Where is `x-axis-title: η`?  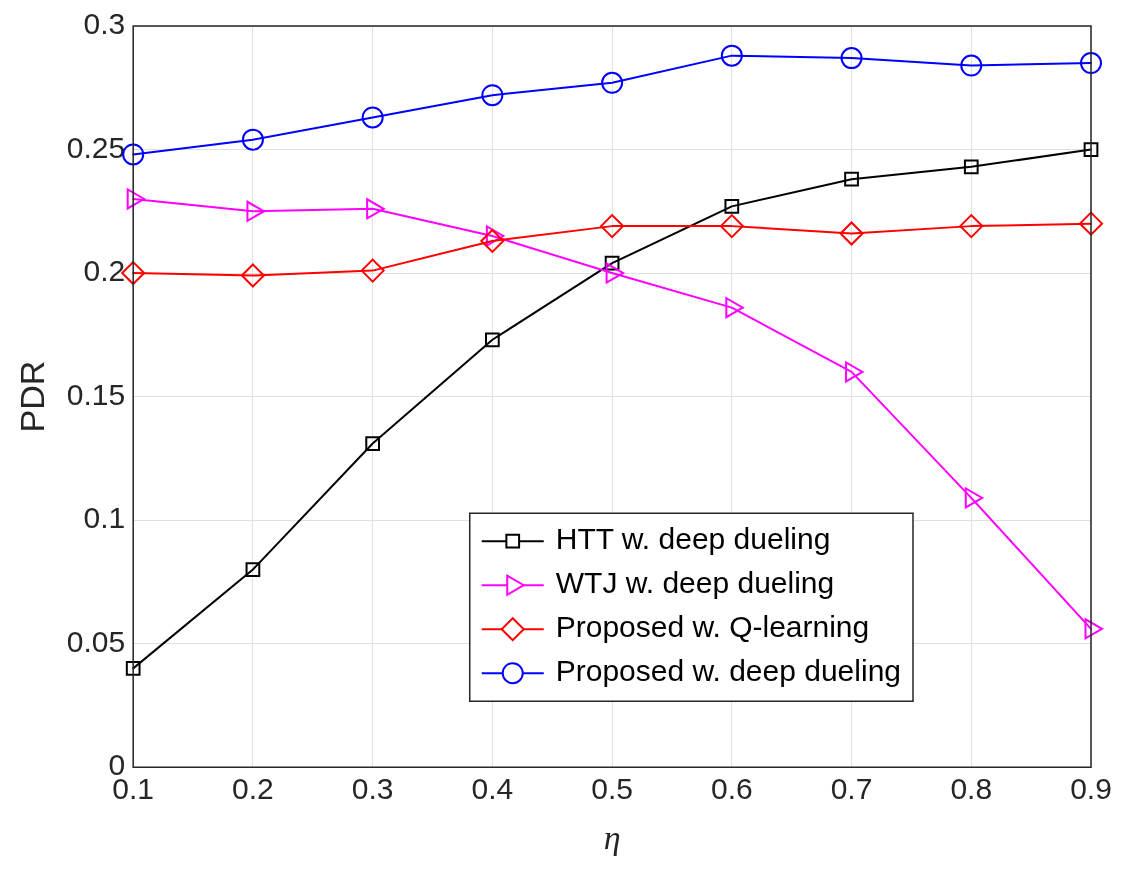
x-axis-title: η is located at coordinates (612, 837).